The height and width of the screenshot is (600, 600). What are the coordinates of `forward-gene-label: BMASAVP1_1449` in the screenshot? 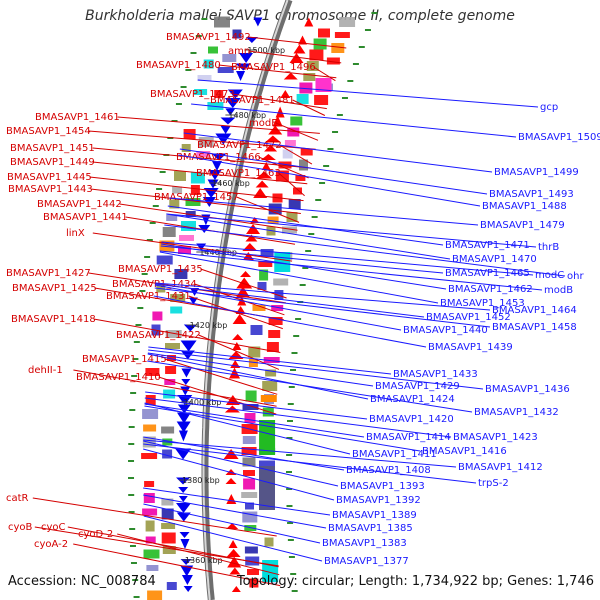 It's located at (52, 162).